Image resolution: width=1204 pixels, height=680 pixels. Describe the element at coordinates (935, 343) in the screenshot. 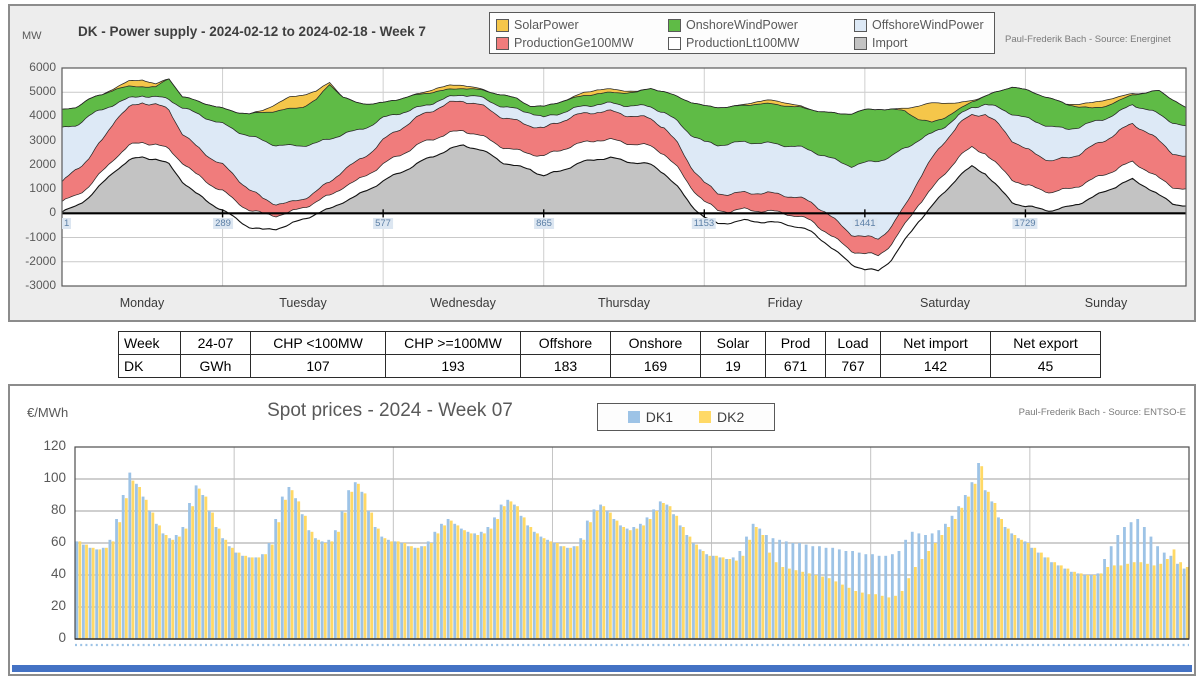

I see `summary-header-cell: Net import` at that location.